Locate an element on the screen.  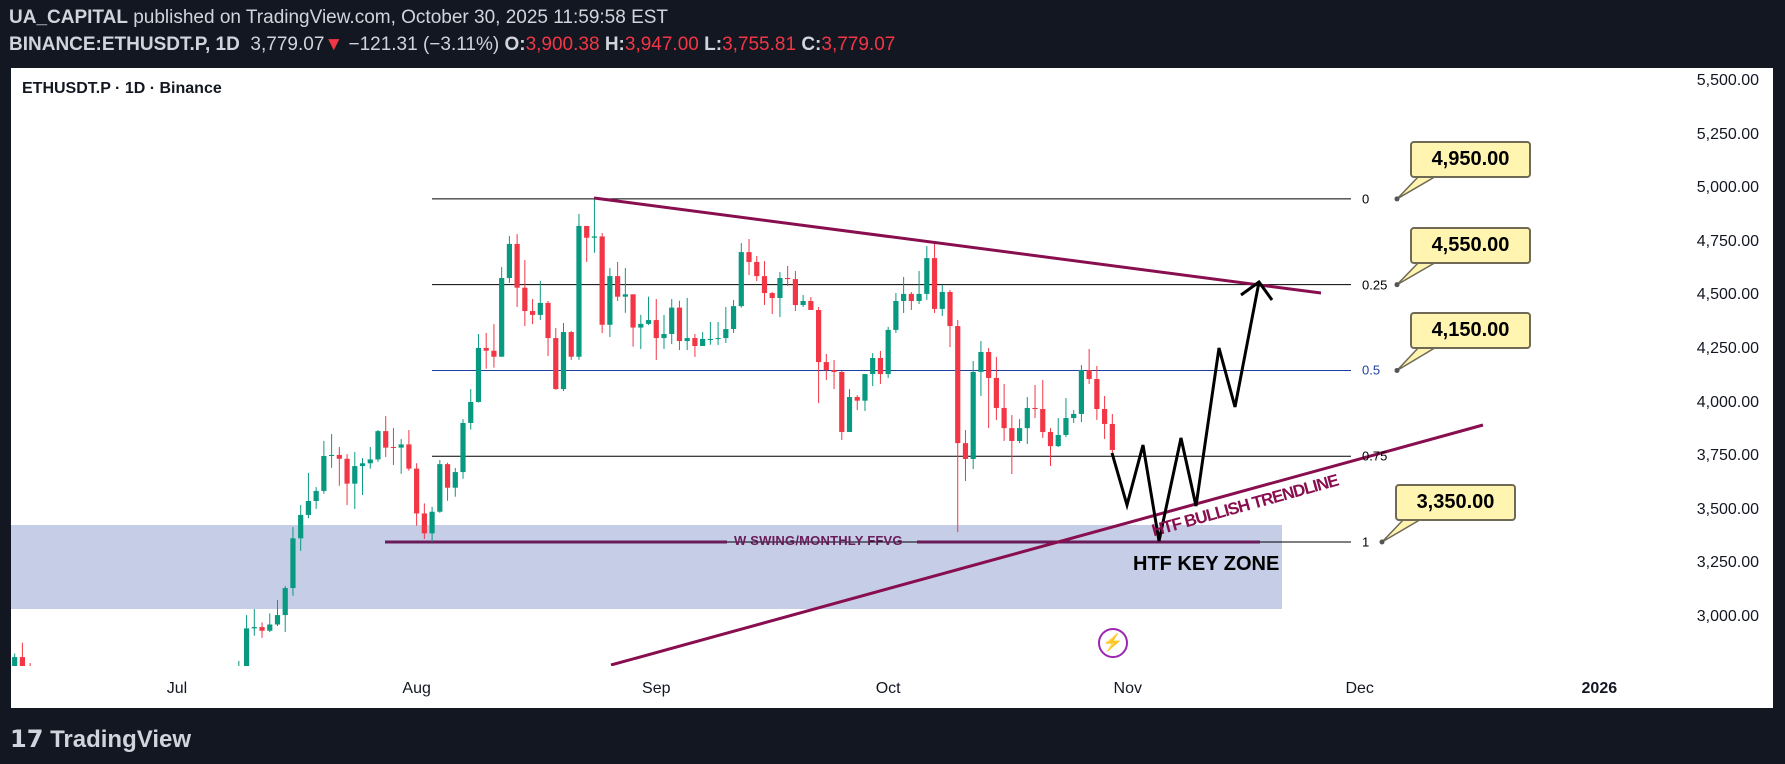
price-callout: 4,550.00 is located at coordinates (1470, 245).